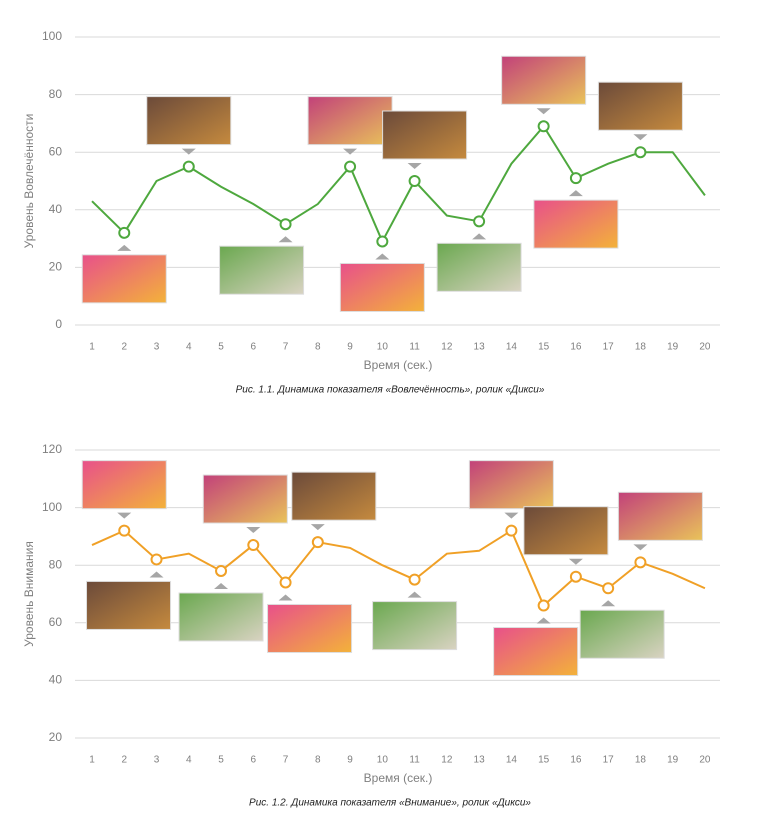  I want to click on x-axis-title: Время (сек.), so click(398, 365).